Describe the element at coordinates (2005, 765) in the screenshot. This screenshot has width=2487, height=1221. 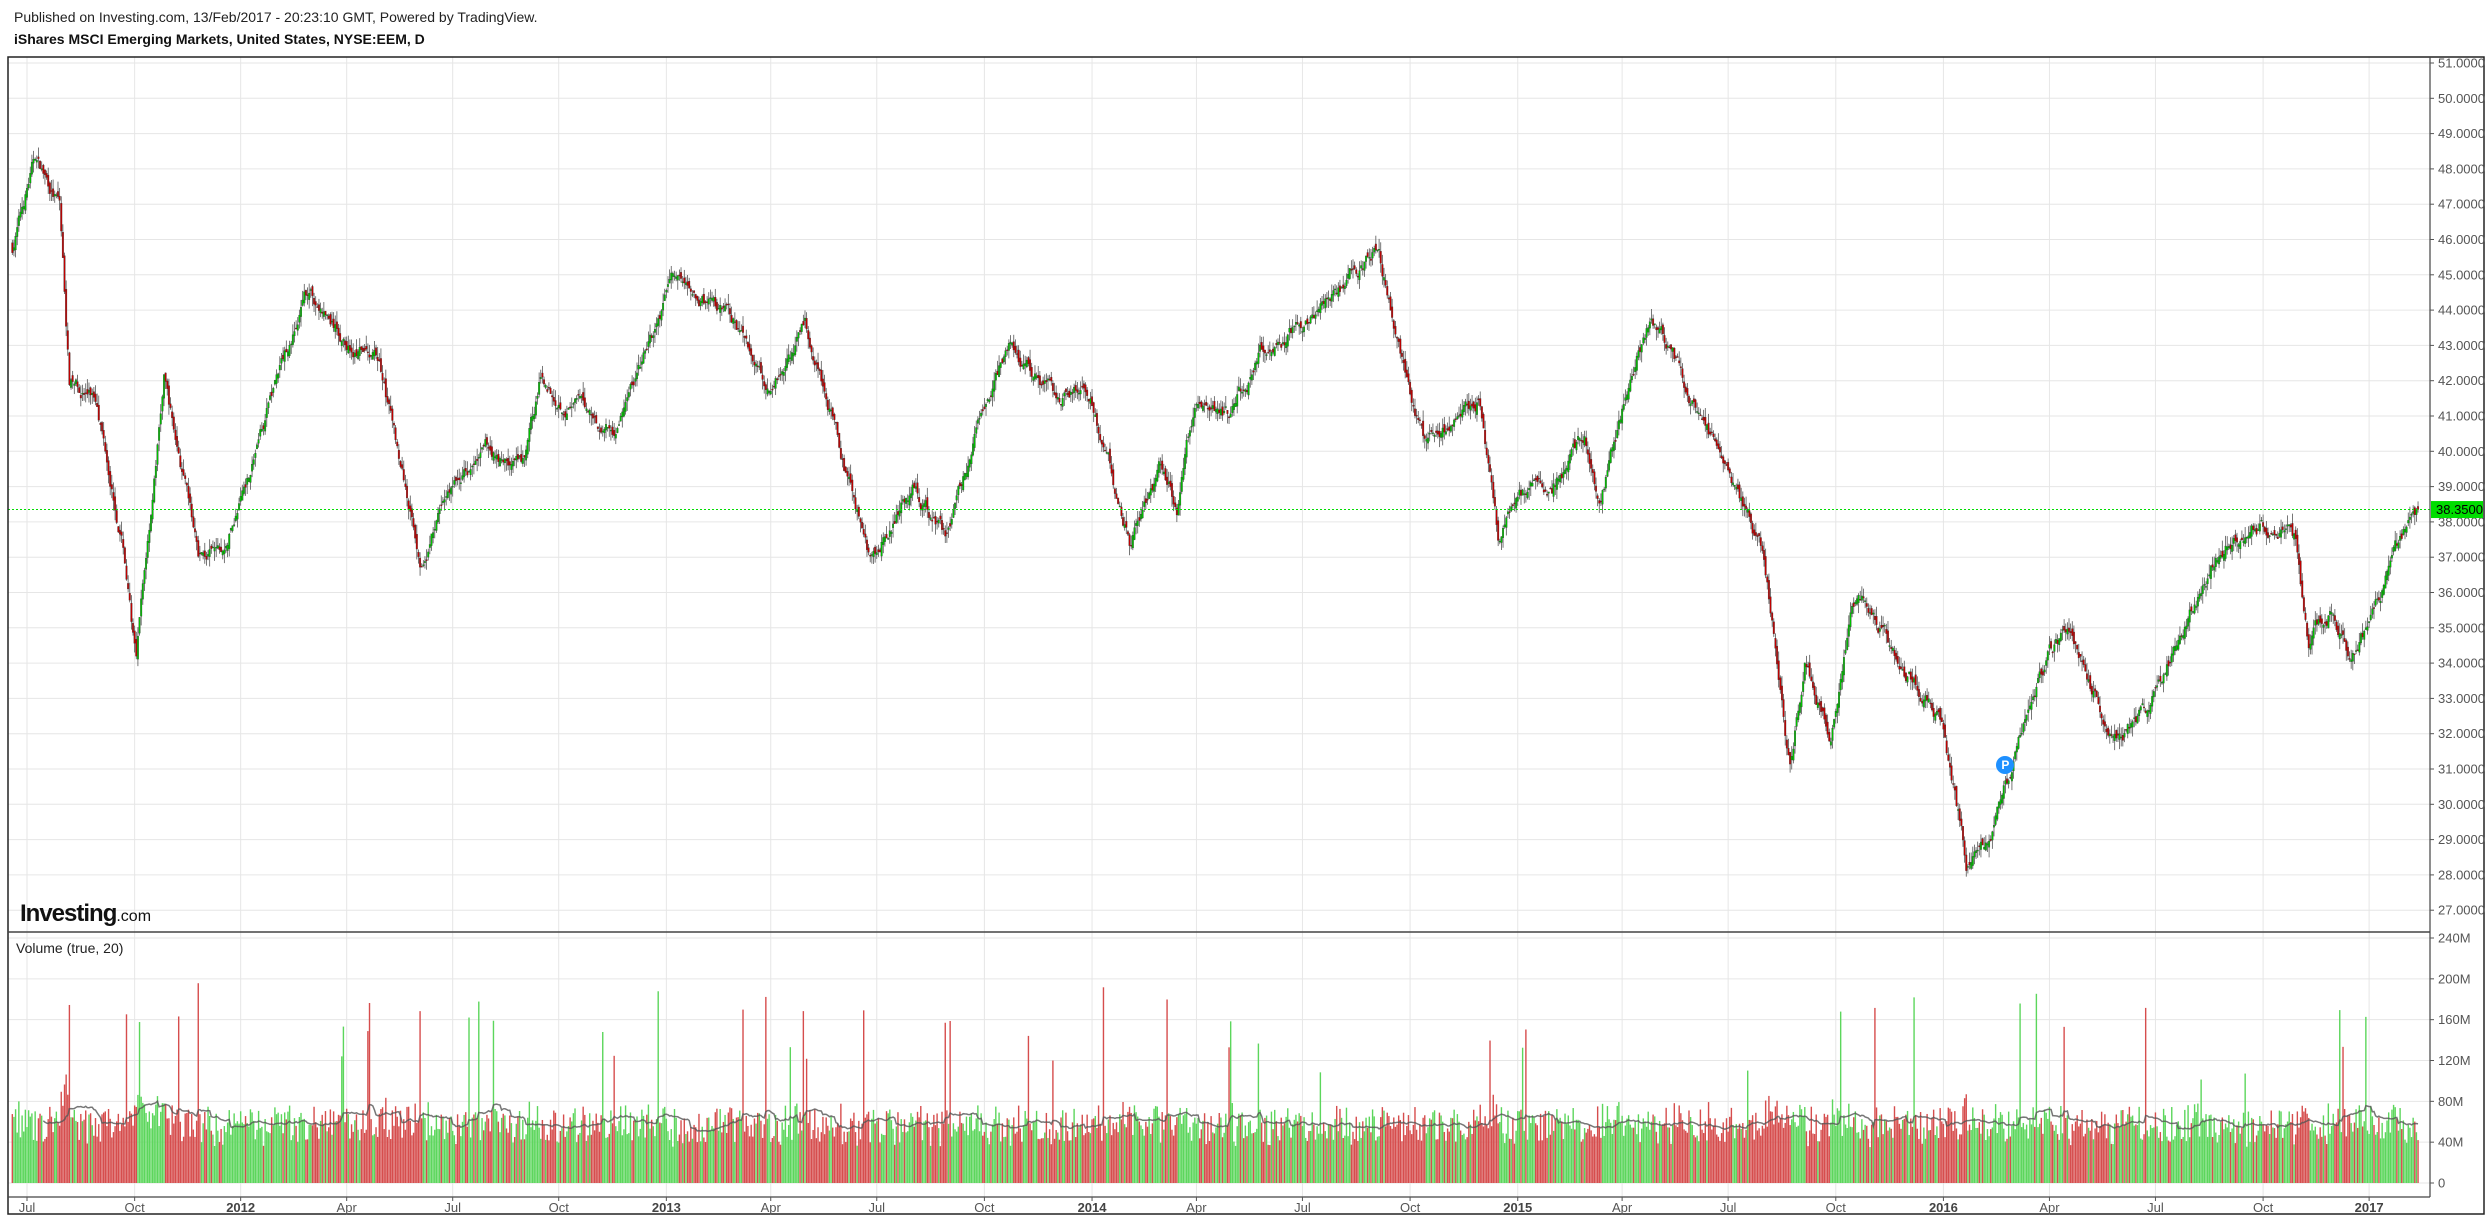
I see `event-marker-icon: P` at that location.